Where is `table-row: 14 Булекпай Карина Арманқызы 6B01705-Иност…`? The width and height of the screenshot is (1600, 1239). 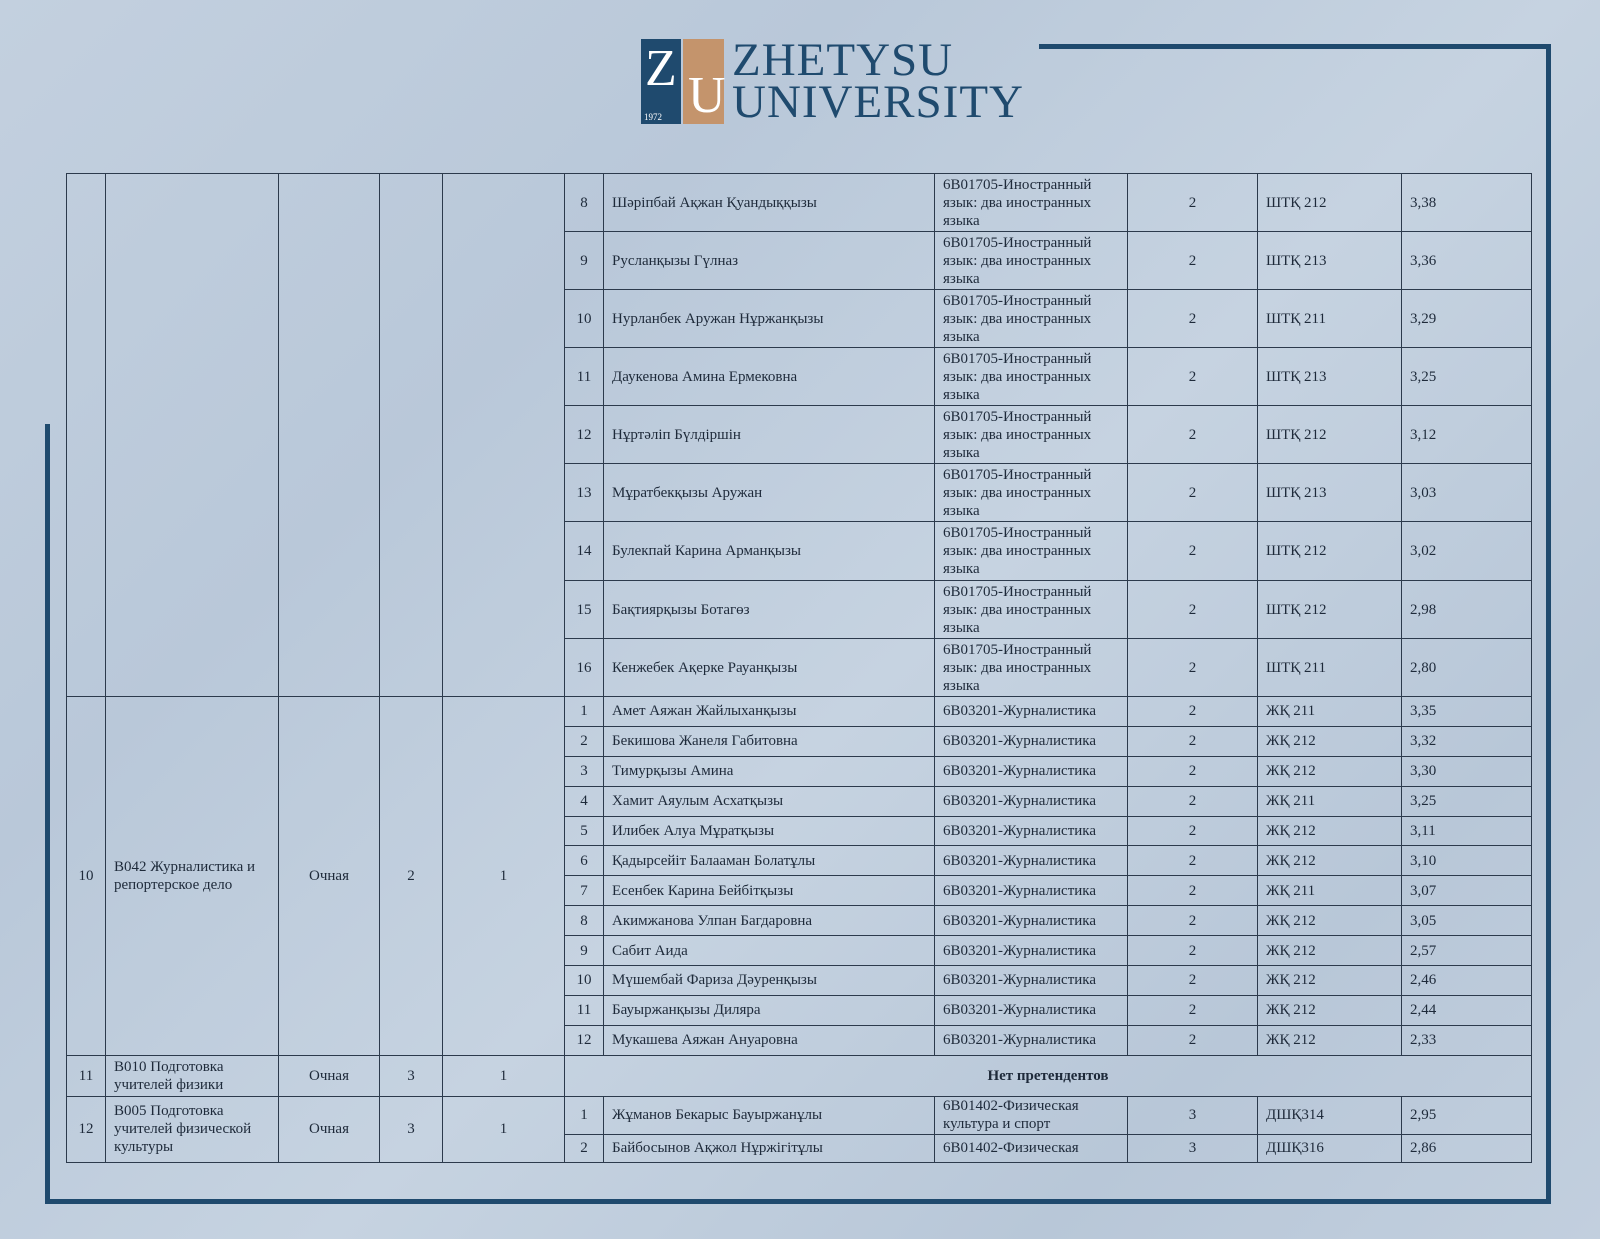 table-row: 14 Булекпай Карина Арманқызы 6B01705-Иност… is located at coordinates (799, 551).